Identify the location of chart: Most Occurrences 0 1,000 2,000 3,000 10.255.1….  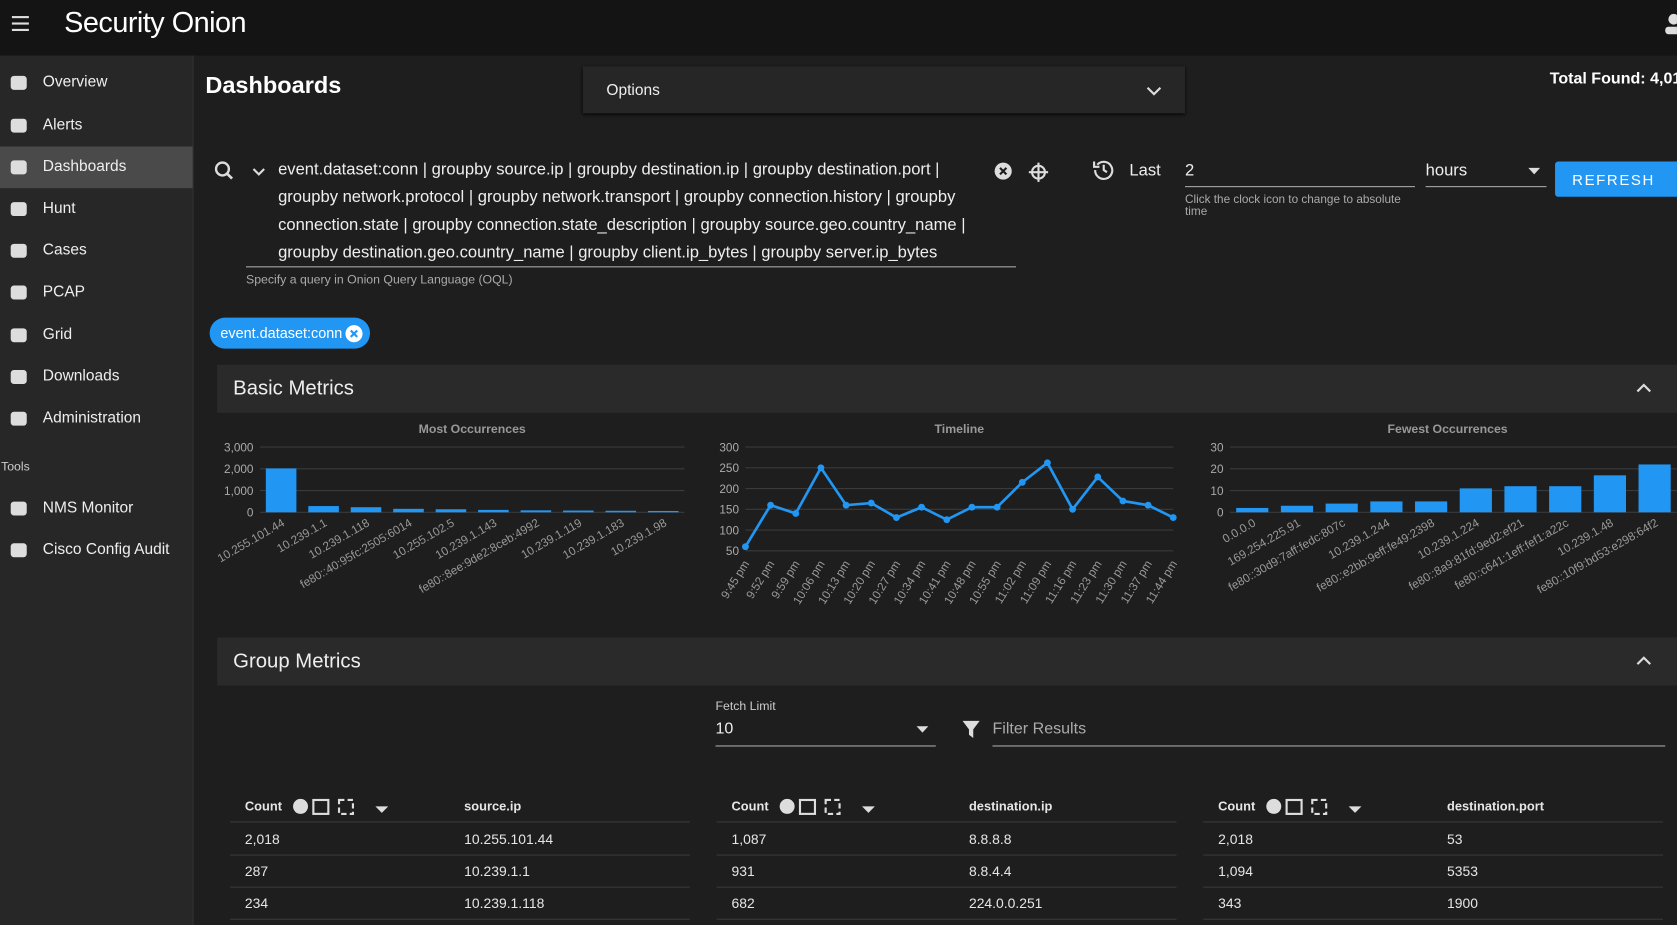
(451, 509).